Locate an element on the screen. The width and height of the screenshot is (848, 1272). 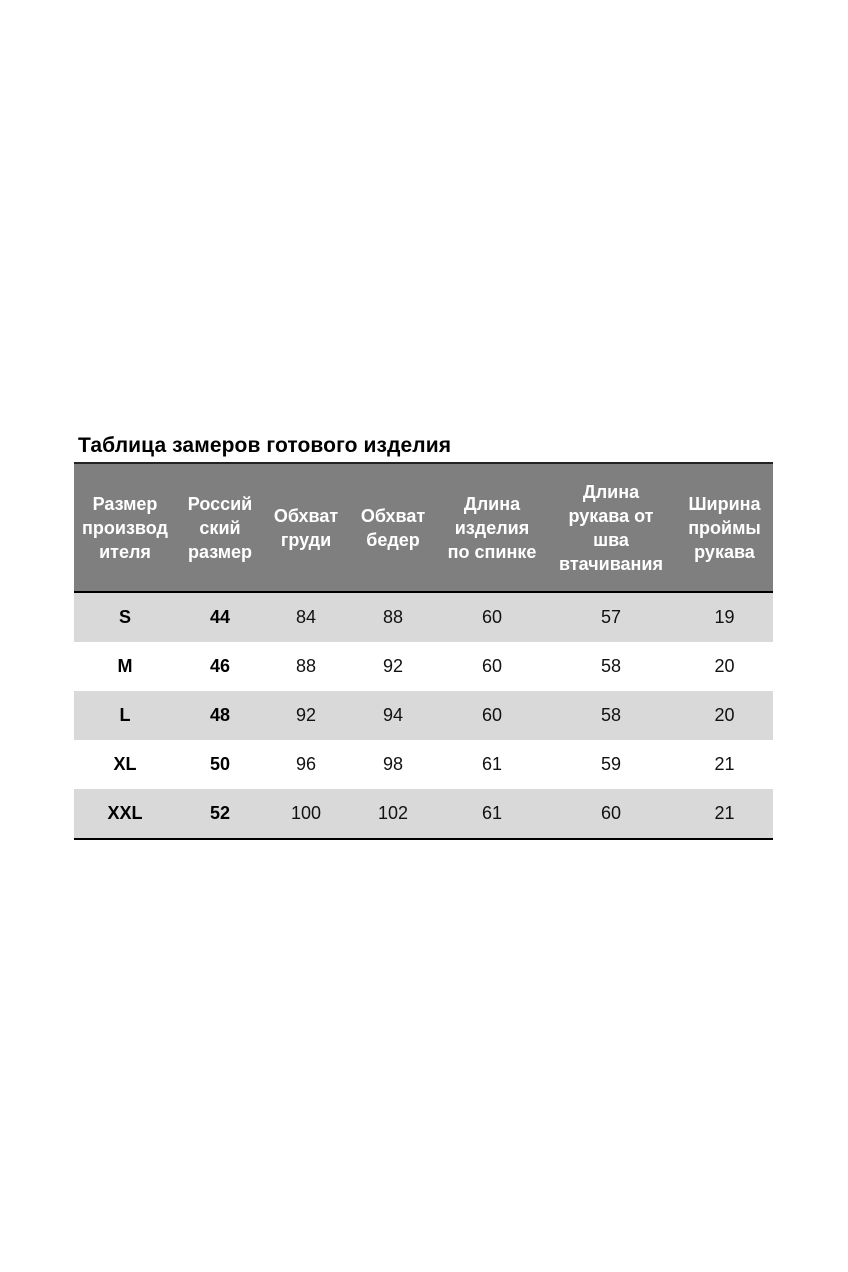
measure-cell: 57 is located at coordinates (611, 617).